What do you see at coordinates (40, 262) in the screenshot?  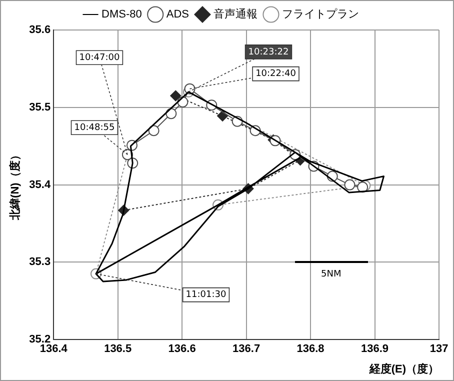 I see `y-tick-label: 35.3` at bounding box center [40, 262].